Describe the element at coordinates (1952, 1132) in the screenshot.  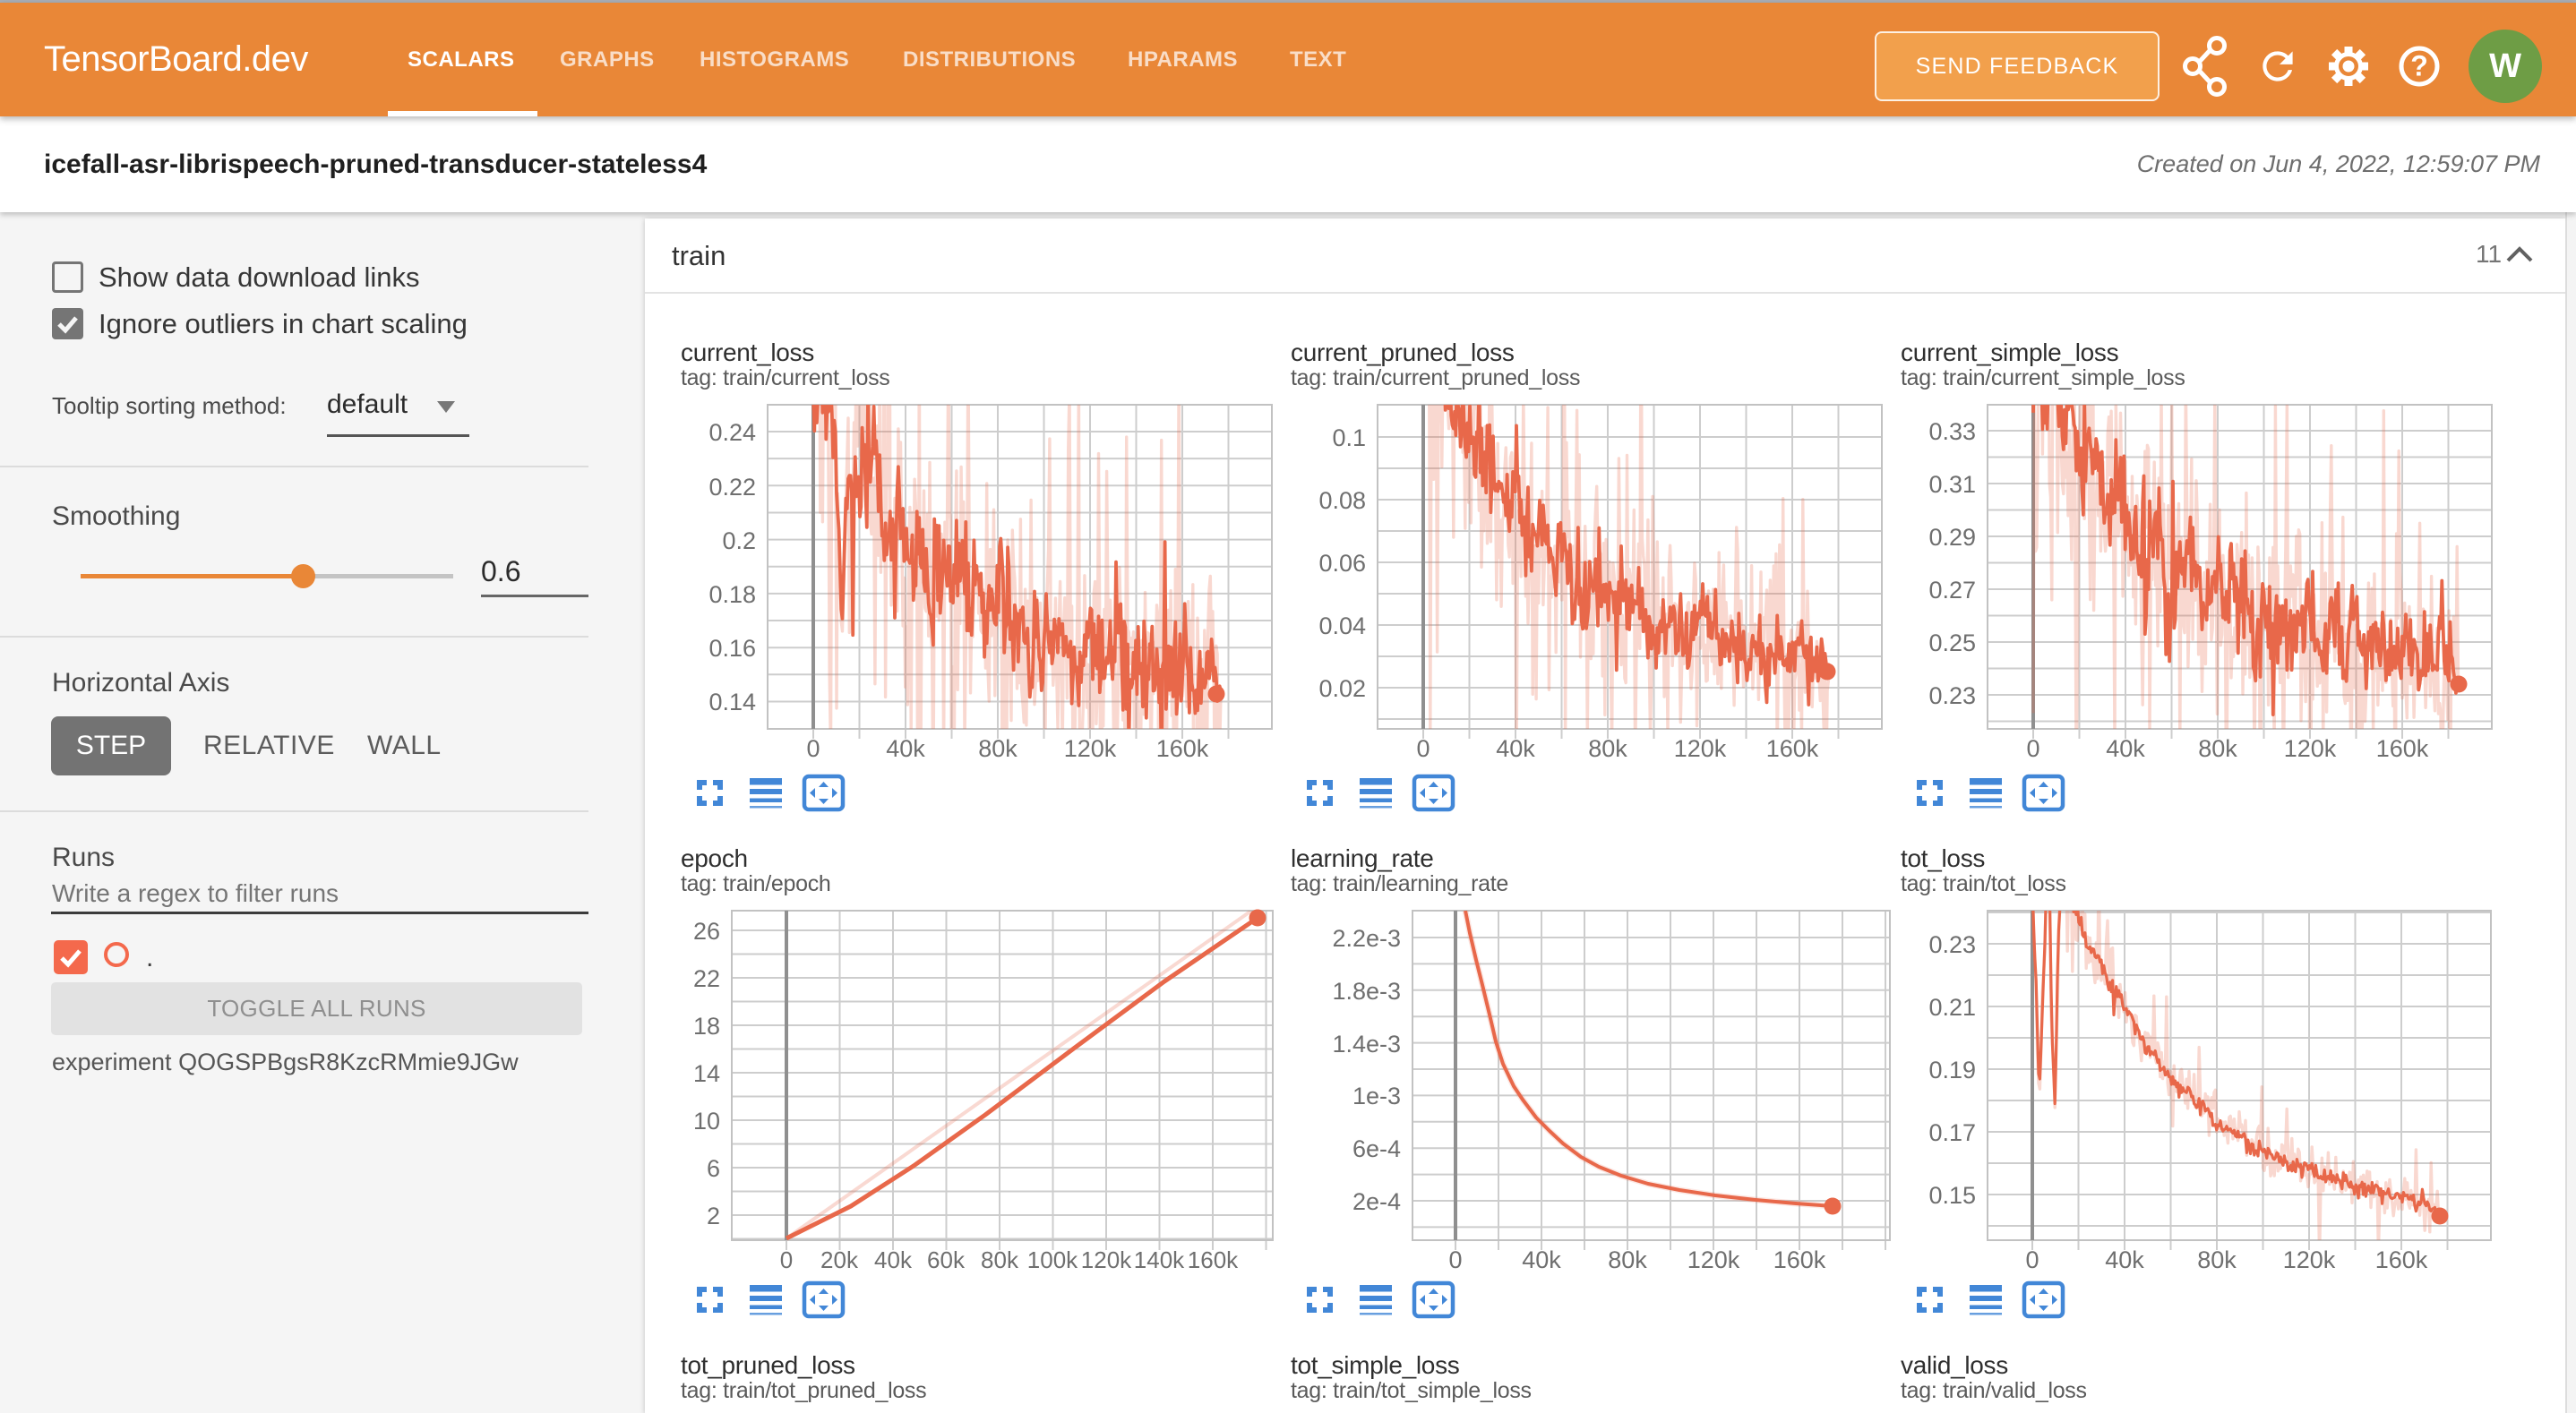
I see `svg-text: 0.17` at that location.